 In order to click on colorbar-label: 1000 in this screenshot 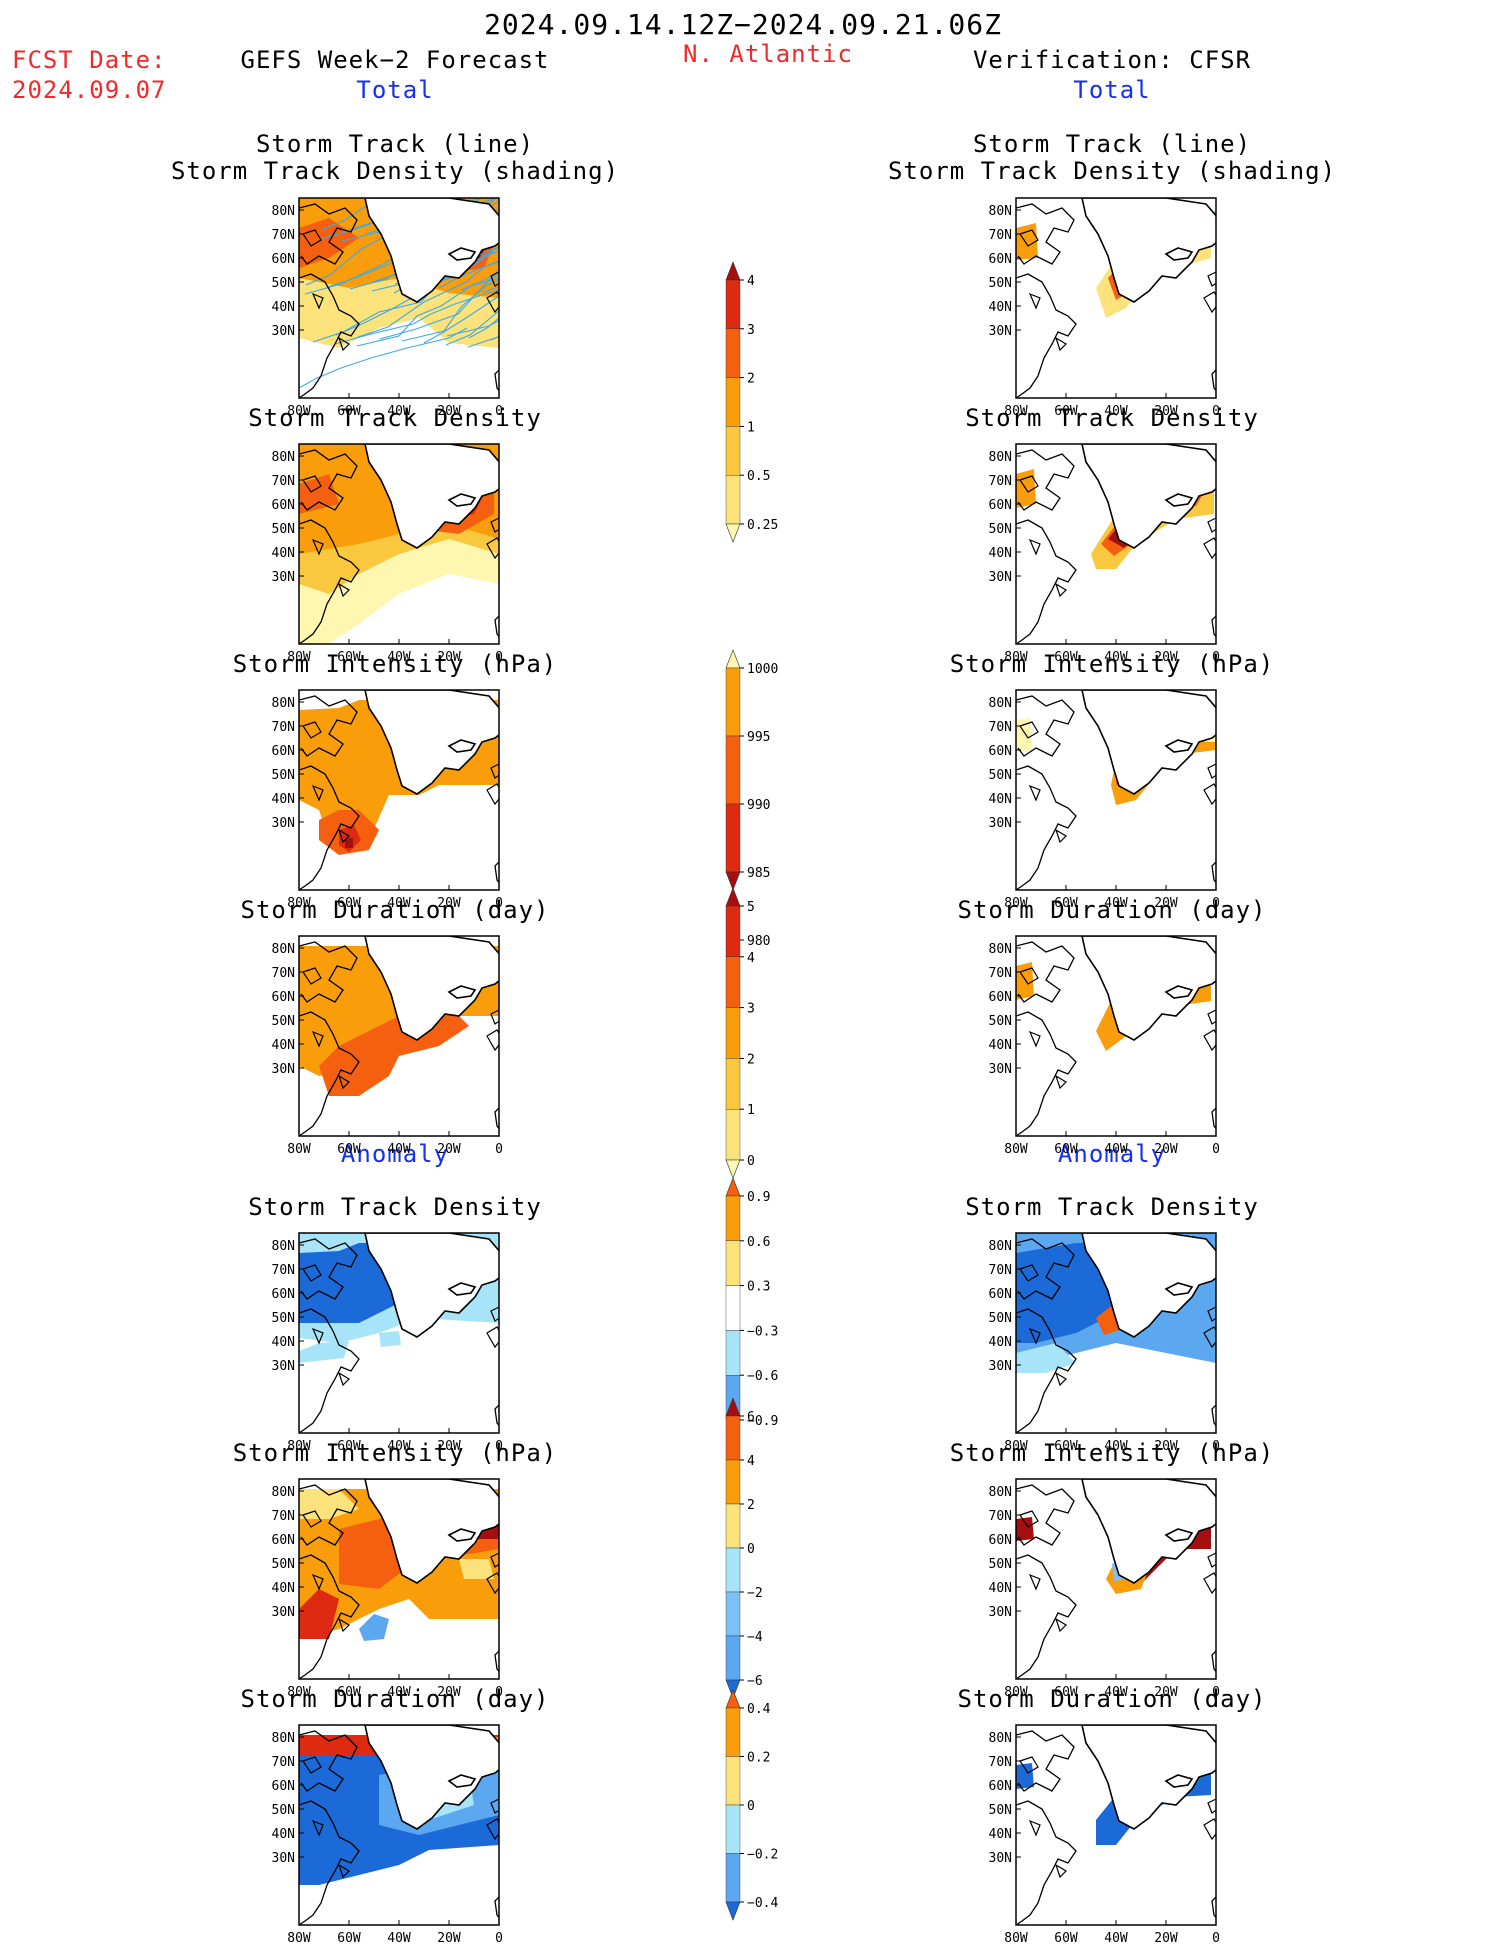, I will do `click(762, 669)`.